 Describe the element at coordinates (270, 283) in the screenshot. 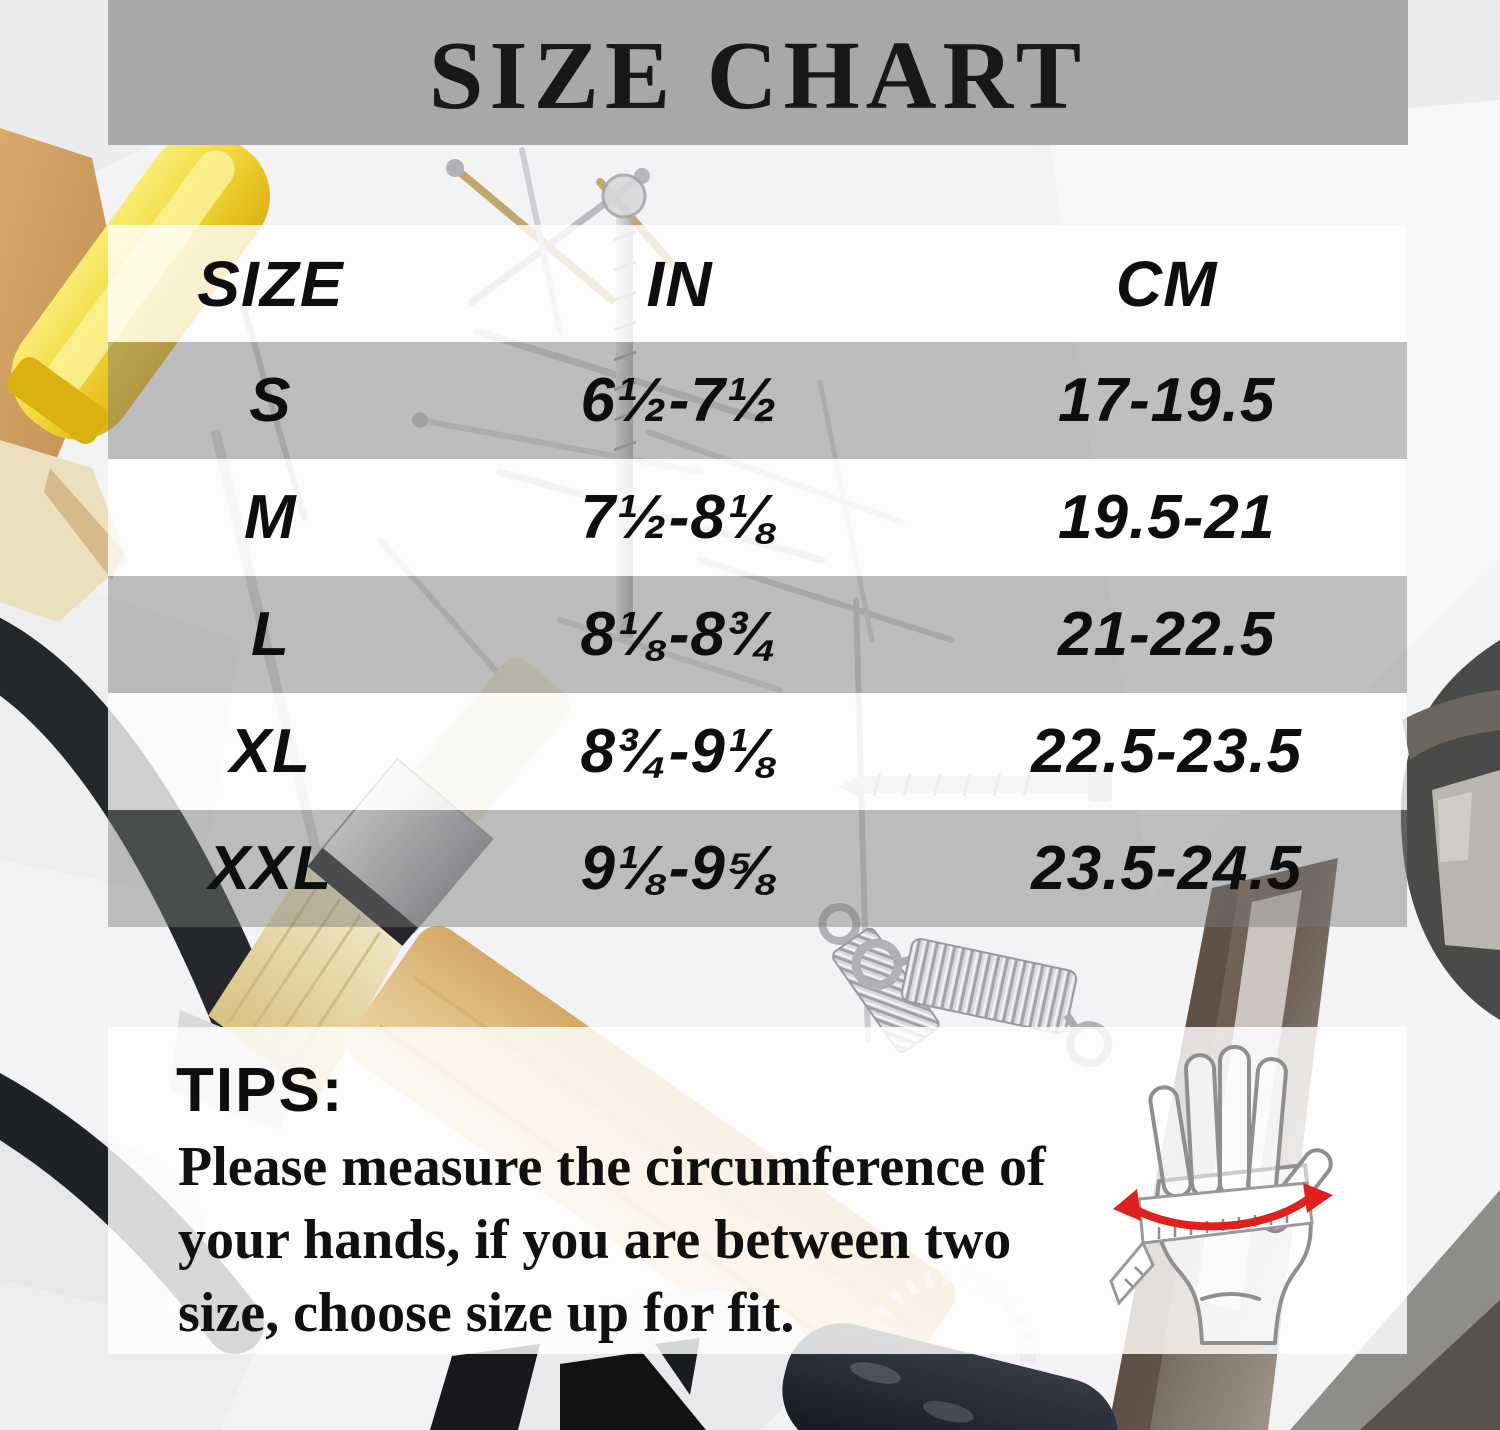

I see `column-header-size: SIZE` at that location.